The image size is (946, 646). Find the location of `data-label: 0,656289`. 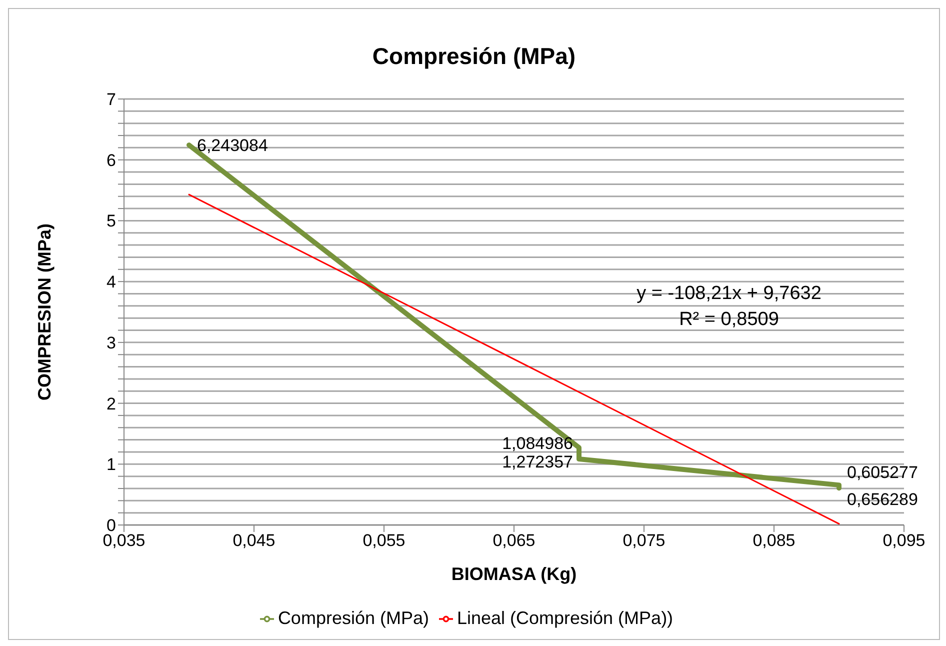

data-label: 0,656289 is located at coordinates (882, 500).